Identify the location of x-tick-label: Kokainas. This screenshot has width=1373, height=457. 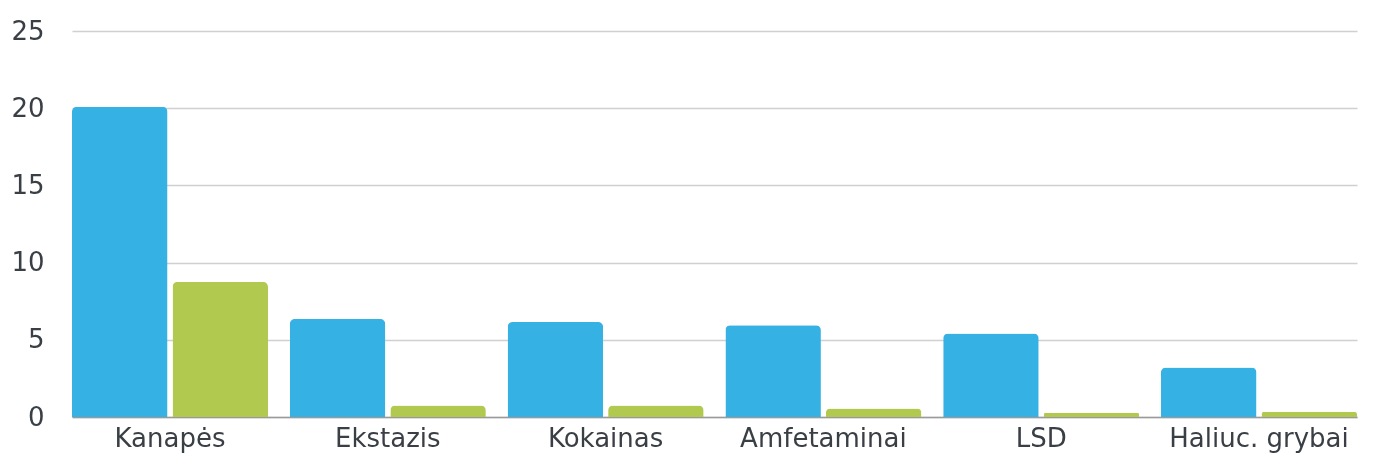
(605, 437).